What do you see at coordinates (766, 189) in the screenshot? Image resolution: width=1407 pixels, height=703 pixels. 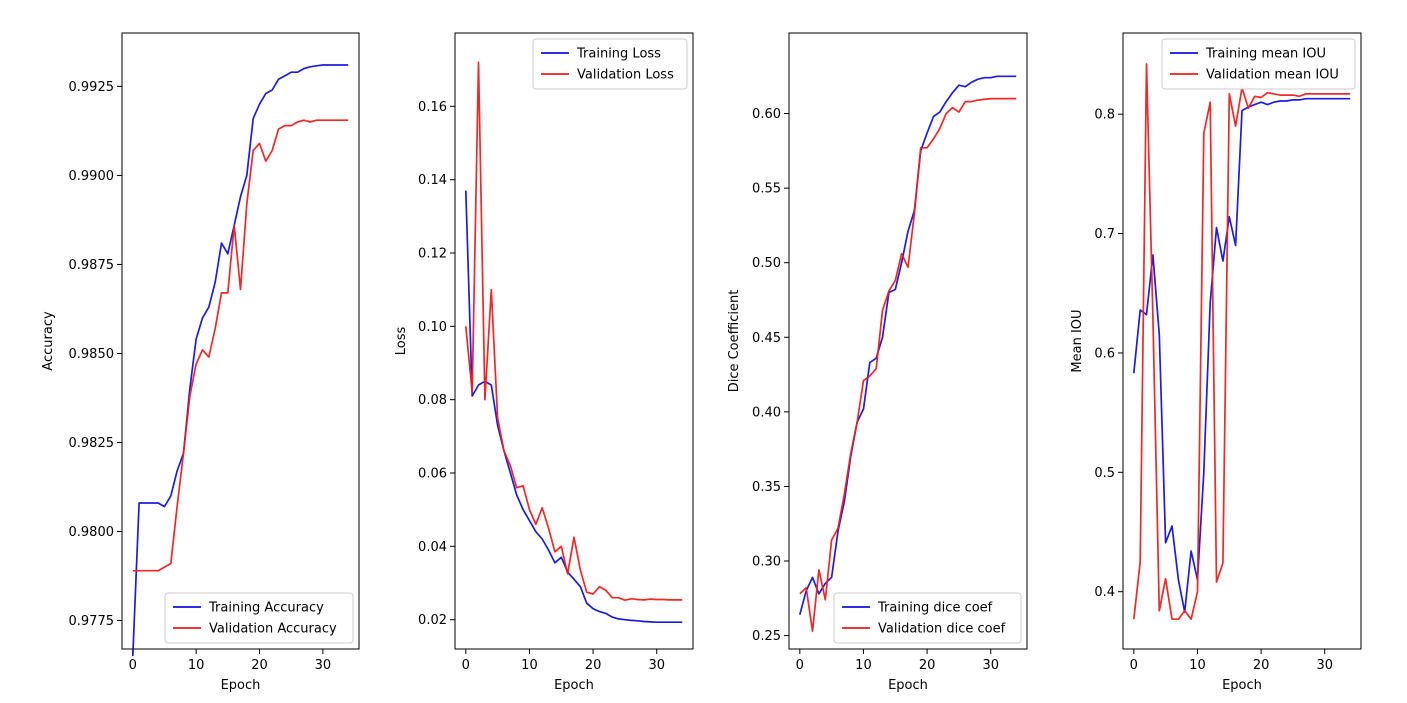 I see `y-tick-label: 0.55` at bounding box center [766, 189].